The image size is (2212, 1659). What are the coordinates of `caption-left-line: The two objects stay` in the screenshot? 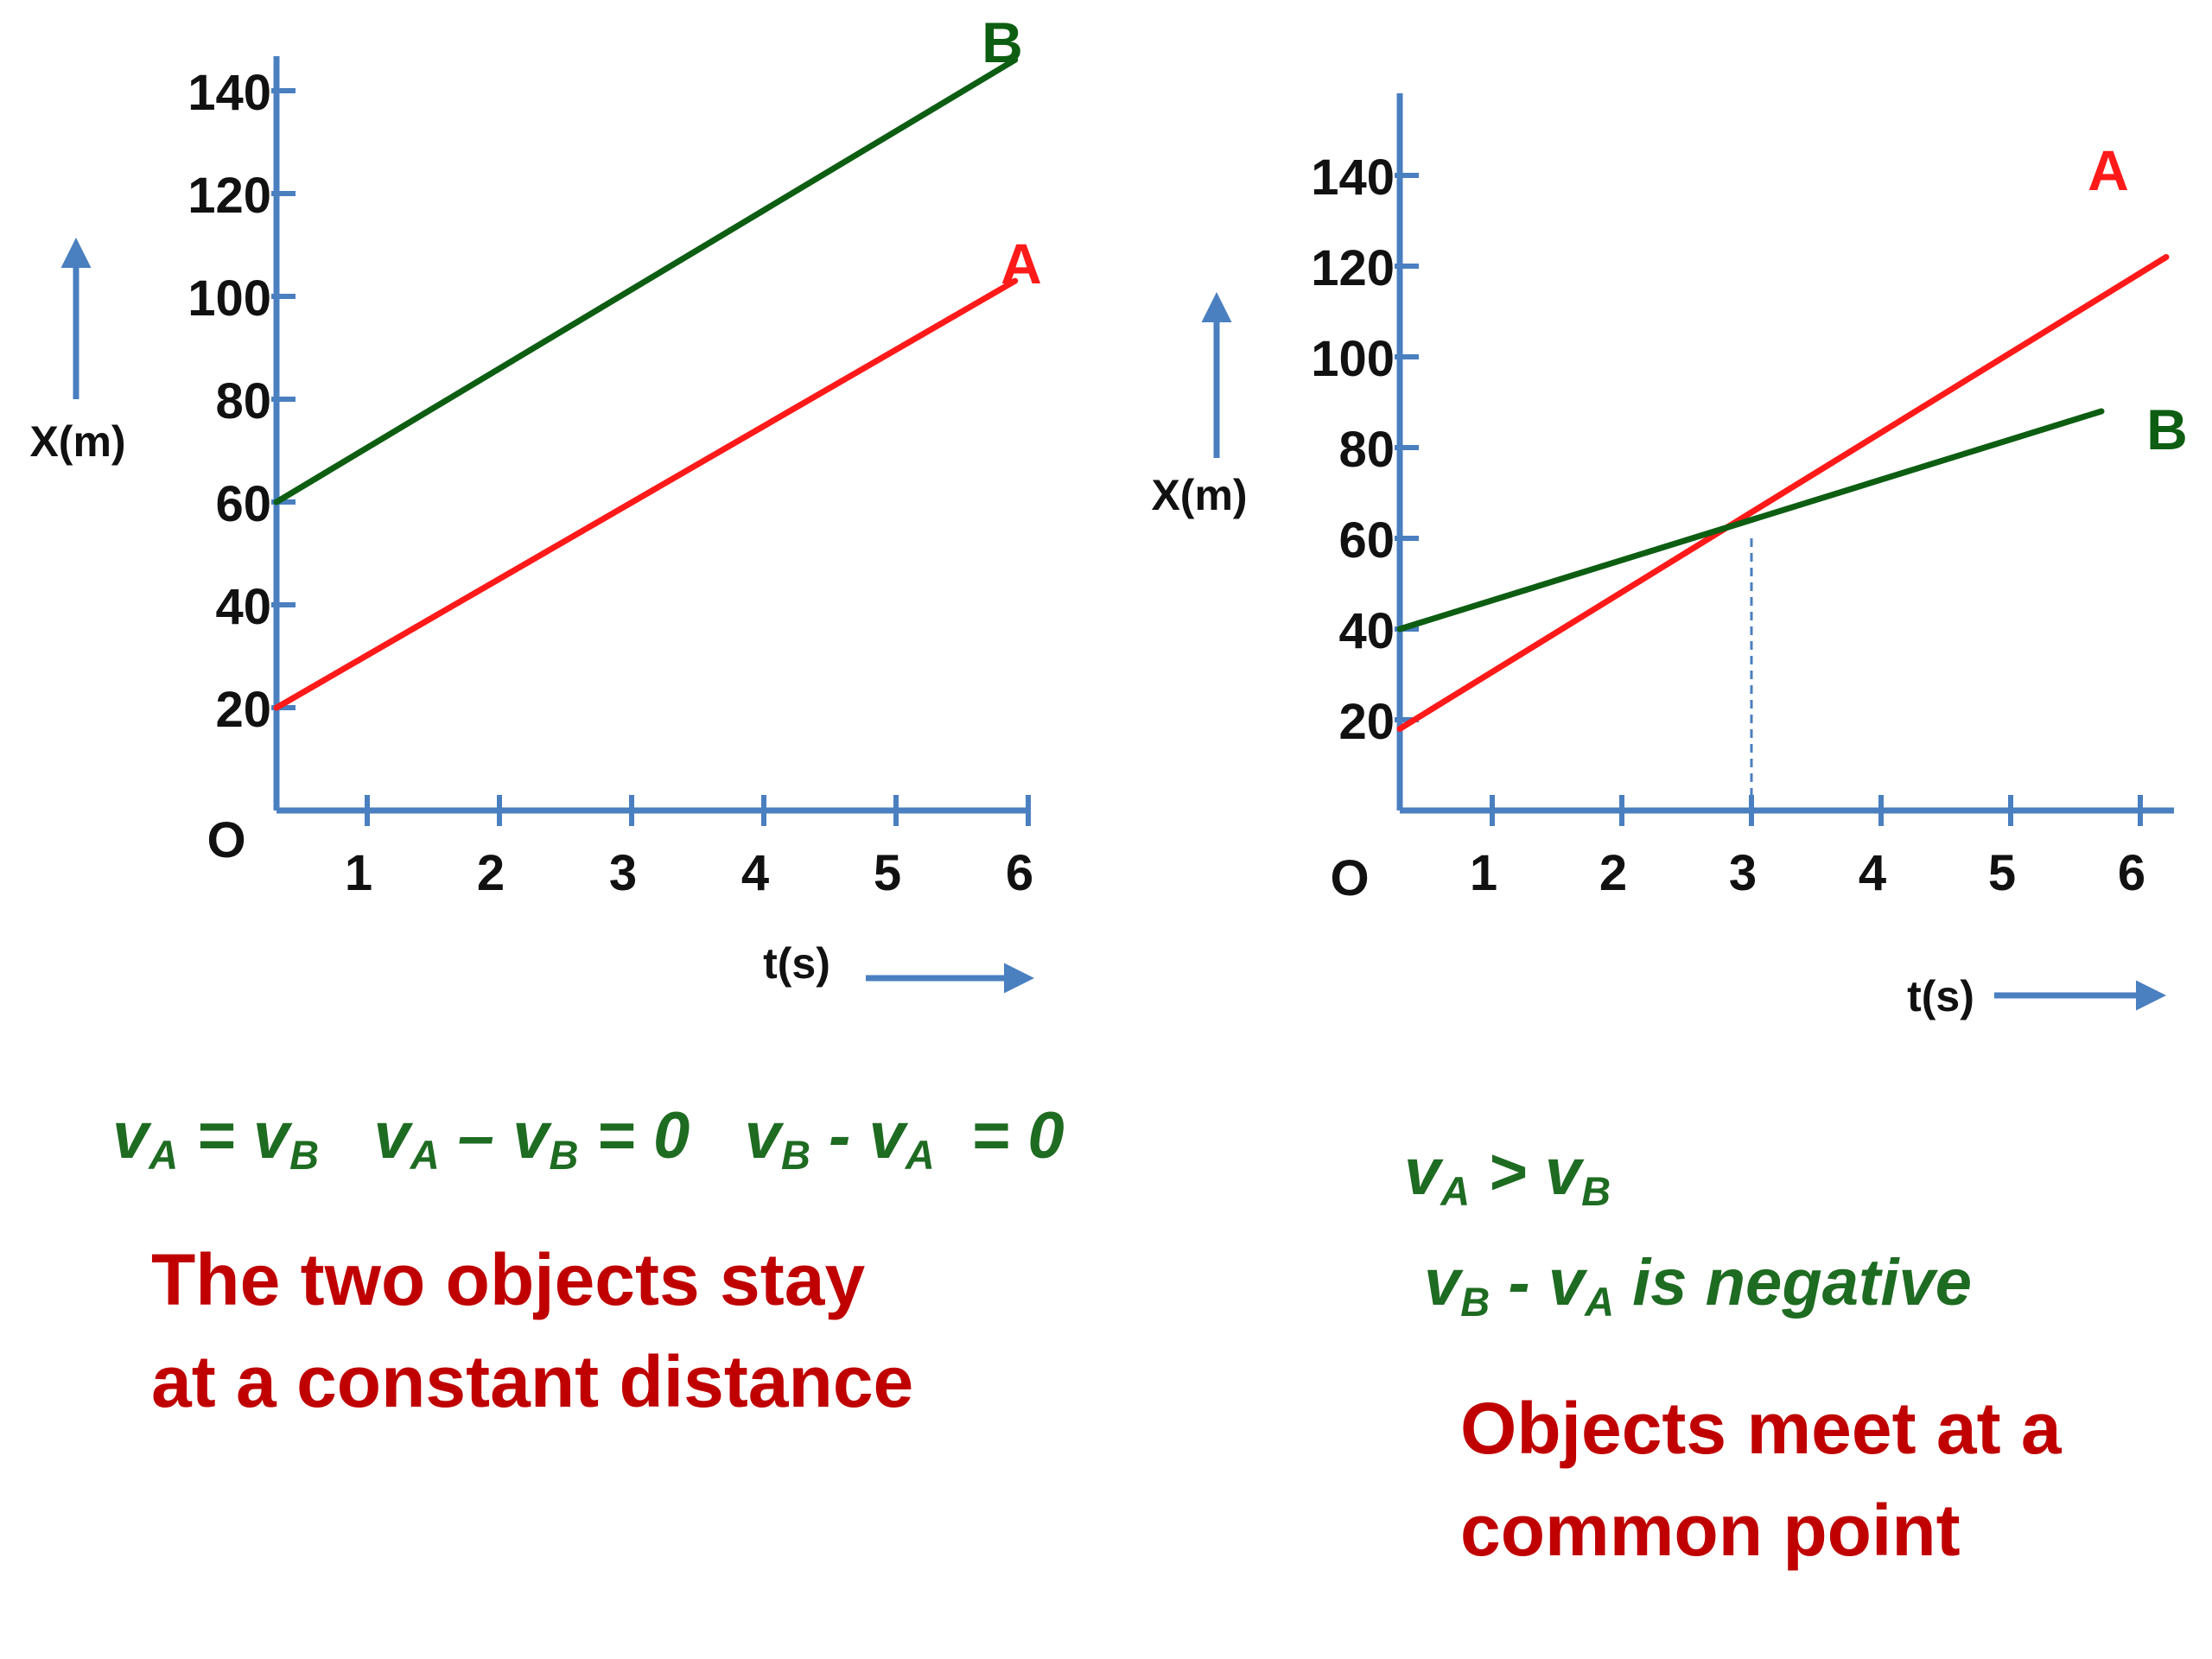 It's located at (508, 1279).